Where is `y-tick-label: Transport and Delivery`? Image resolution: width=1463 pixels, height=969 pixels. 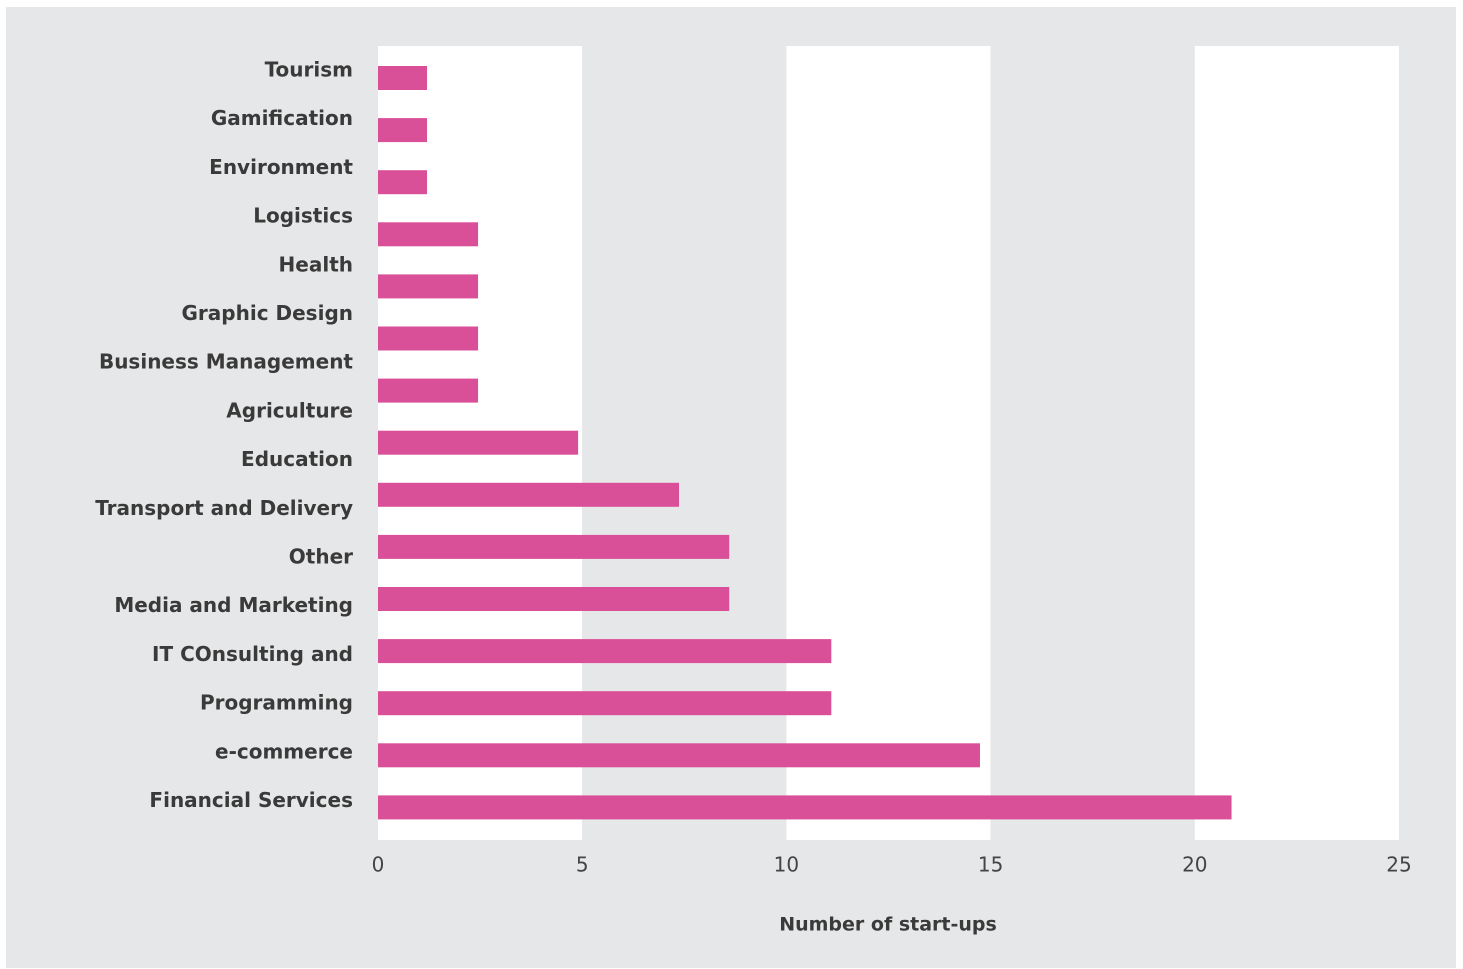 y-tick-label: Transport and Delivery is located at coordinates (224, 508).